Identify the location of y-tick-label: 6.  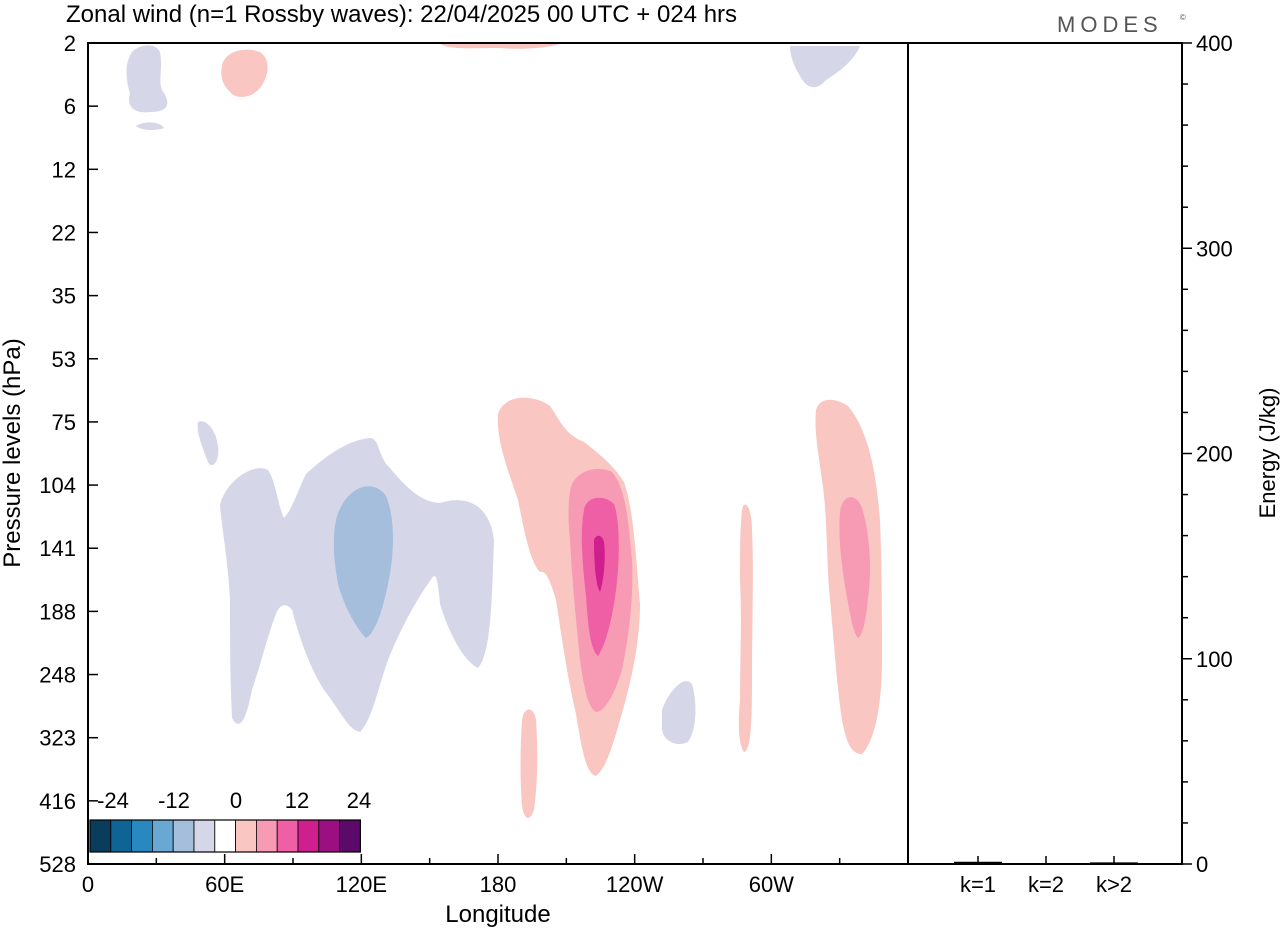
(70, 106).